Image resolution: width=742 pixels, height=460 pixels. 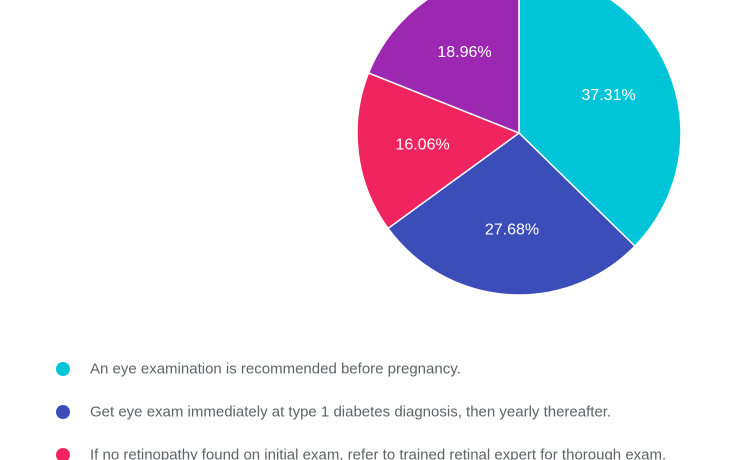 I want to click on slice-label-0: 37.31%, so click(x=608, y=95).